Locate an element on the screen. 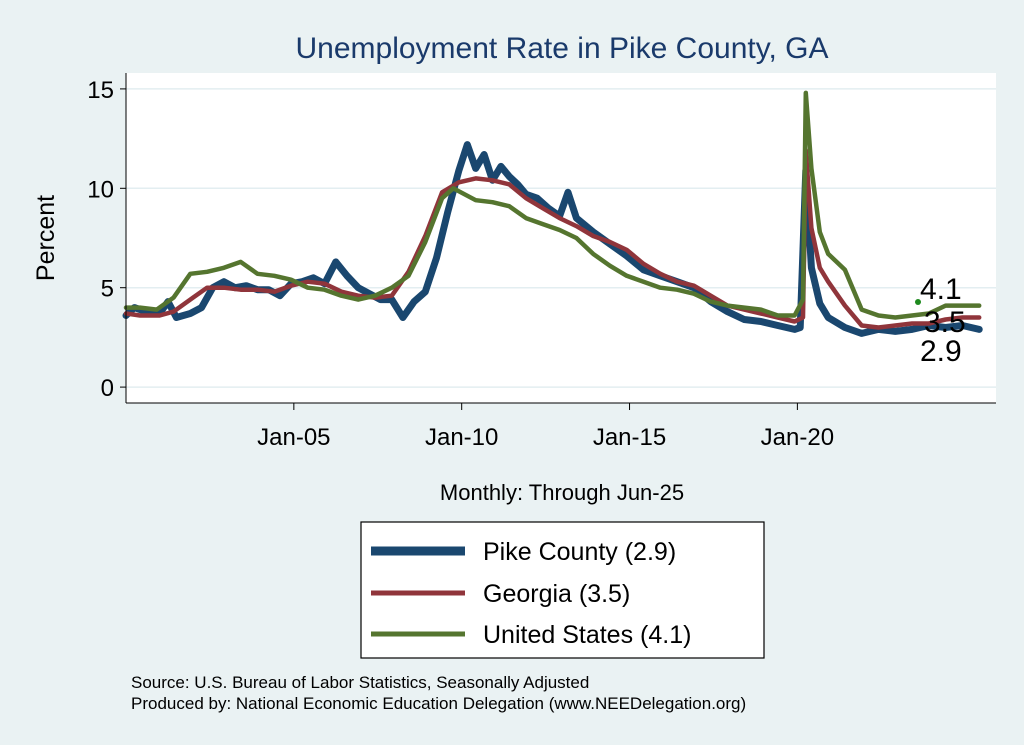 The height and width of the screenshot is (745, 1024). x-tick-label: Jan-10 is located at coordinates (461, 437).